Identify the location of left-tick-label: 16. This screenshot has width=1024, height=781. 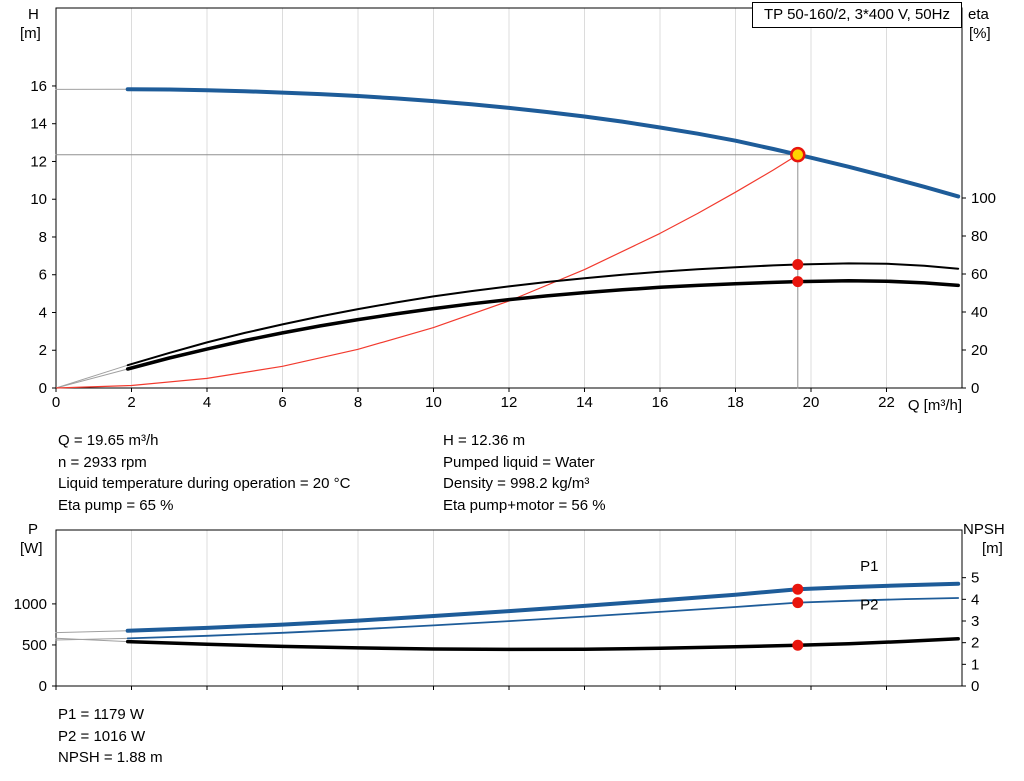
(38, 86).